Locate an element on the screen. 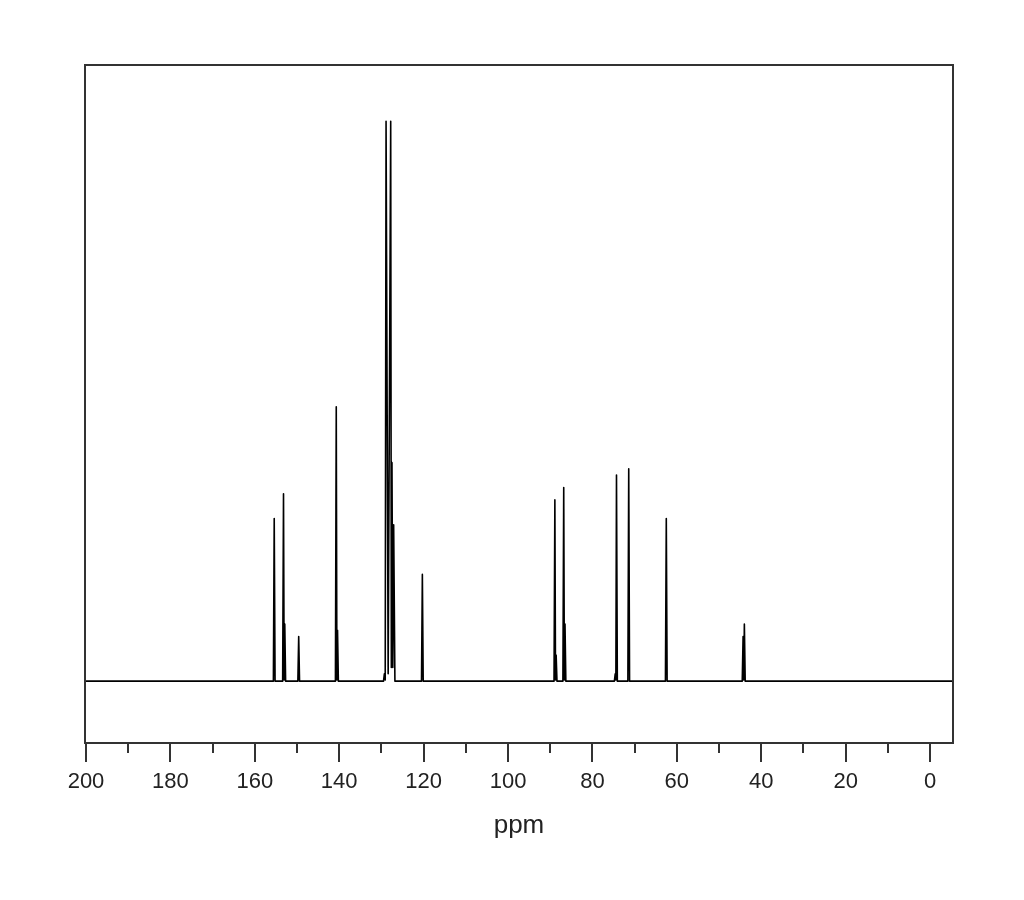 Image resolution: width=1024 pixels, height=900 pixels. x-tick-label: 120 is located at coordinates (423, 781).